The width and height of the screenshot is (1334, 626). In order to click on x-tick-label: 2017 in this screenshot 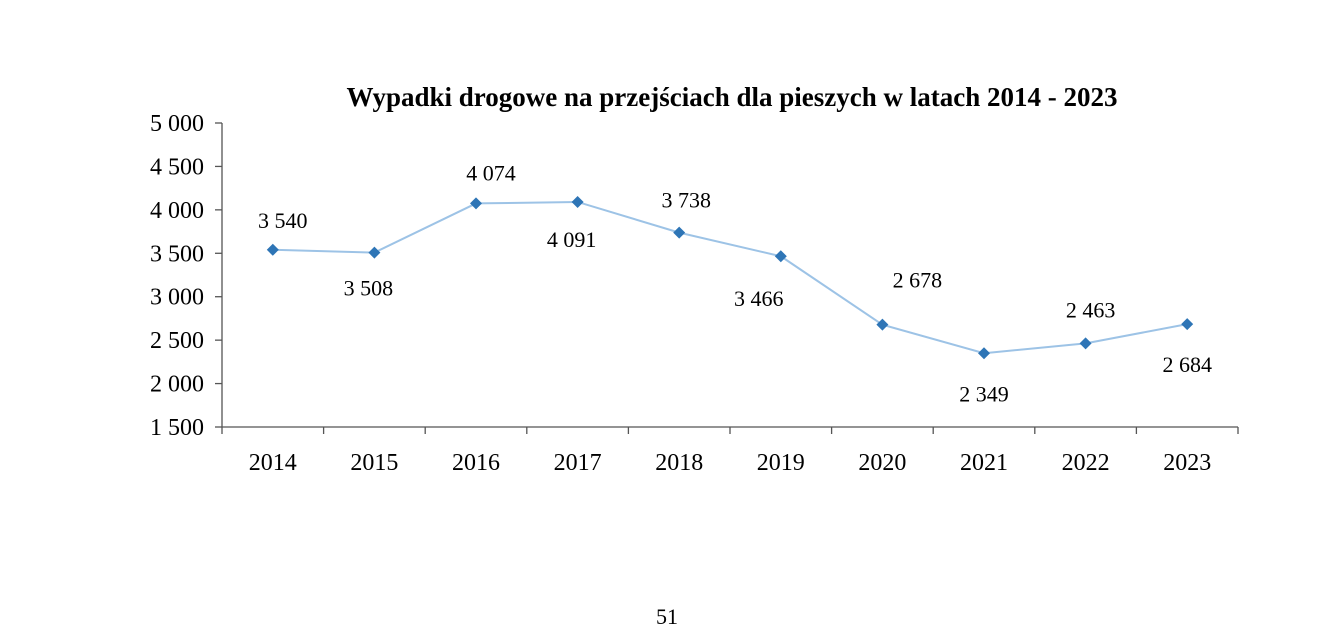, I will do `click(578, 463)`.